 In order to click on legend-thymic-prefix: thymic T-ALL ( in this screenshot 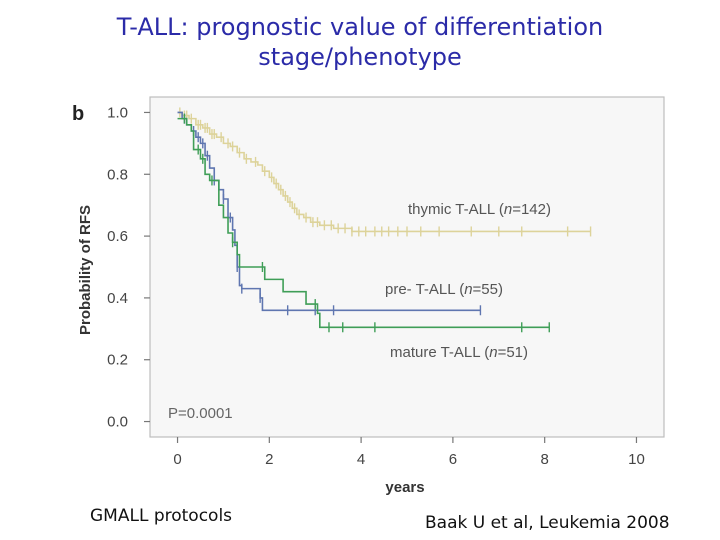, I will do `click(456, 209)`.